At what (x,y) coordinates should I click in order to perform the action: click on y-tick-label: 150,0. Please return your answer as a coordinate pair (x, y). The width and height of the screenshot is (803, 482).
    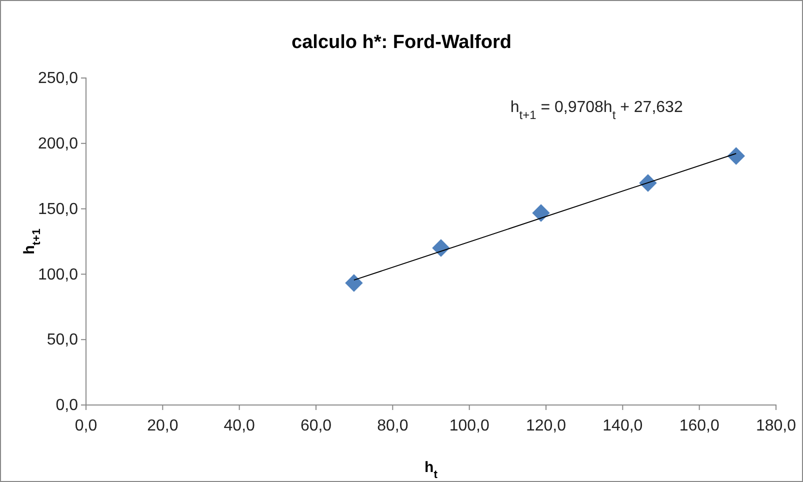
    Looking at the image, I should click on (58, 209).